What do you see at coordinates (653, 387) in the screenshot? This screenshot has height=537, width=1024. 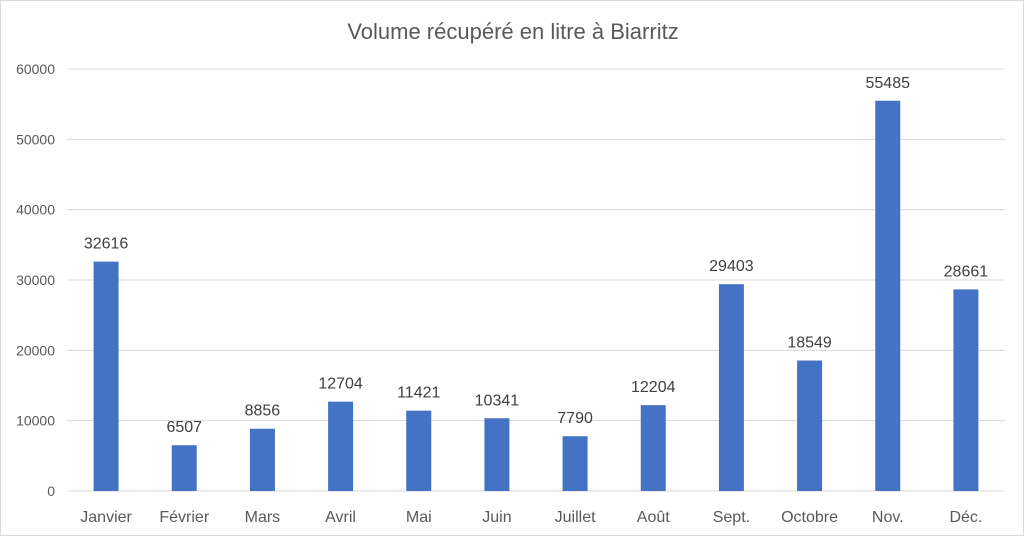 I see `data-label: 12204` at bounding box center [653, 387].